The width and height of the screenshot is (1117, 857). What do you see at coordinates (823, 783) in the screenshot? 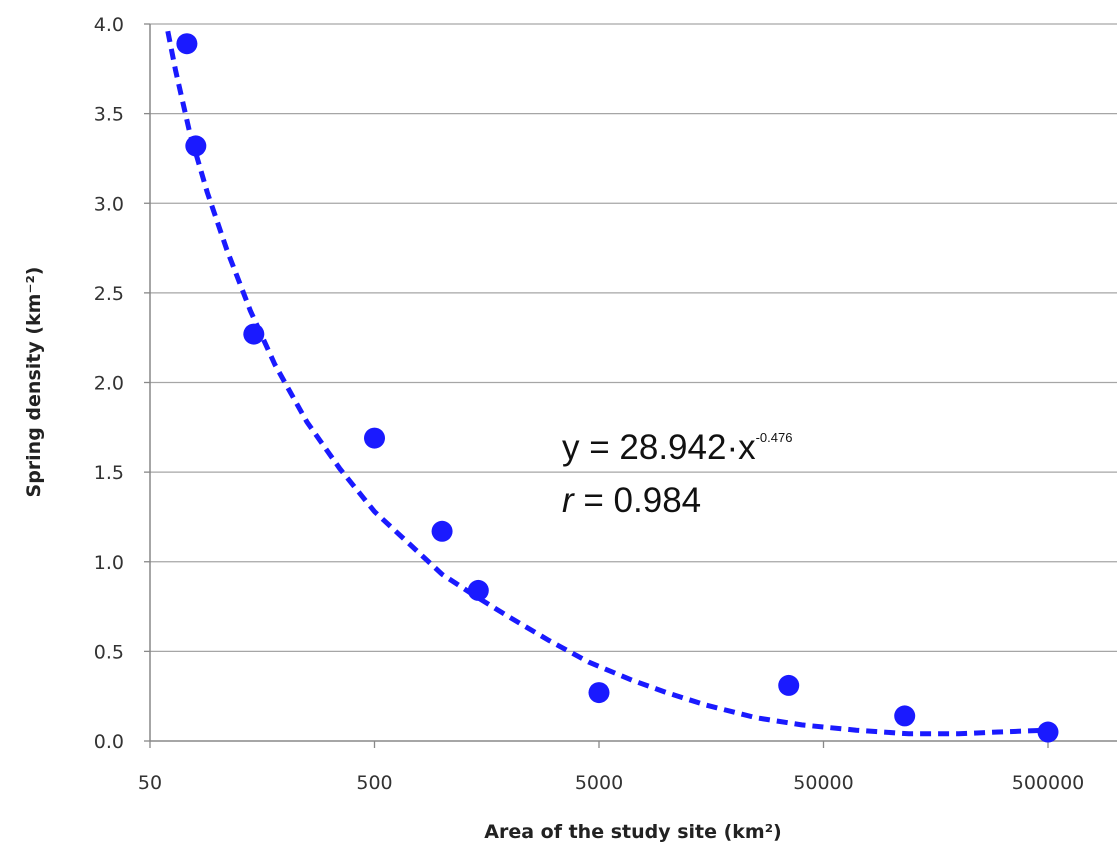
I see `x-tick-label-3: 50000` at bounding box center [823, 783].